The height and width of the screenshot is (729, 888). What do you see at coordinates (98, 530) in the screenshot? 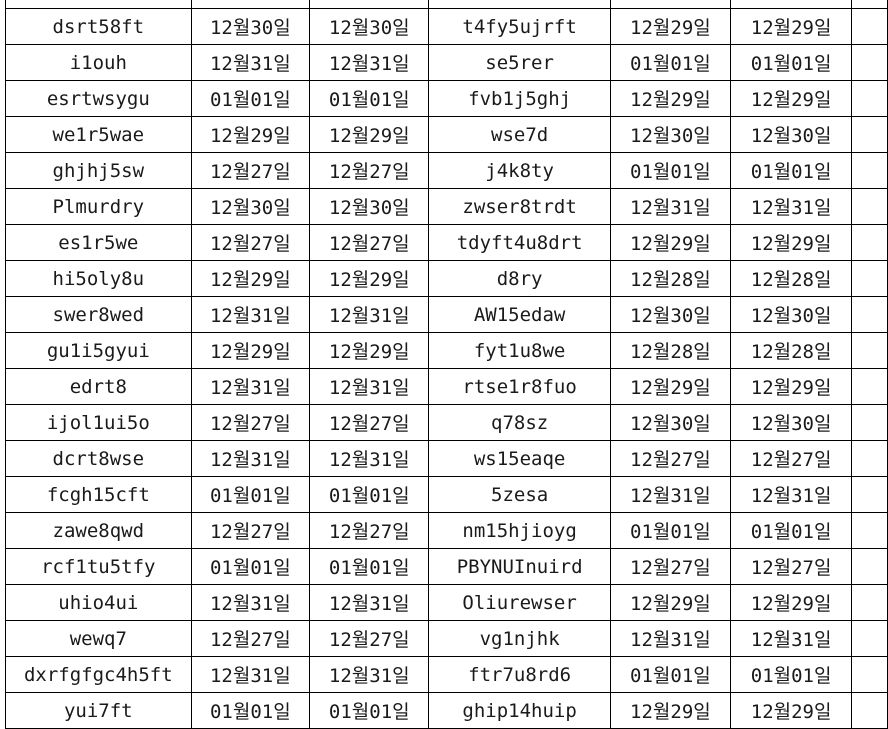
I see `item-name-cell: zawe8qwd` at bounding box center [98, 530].